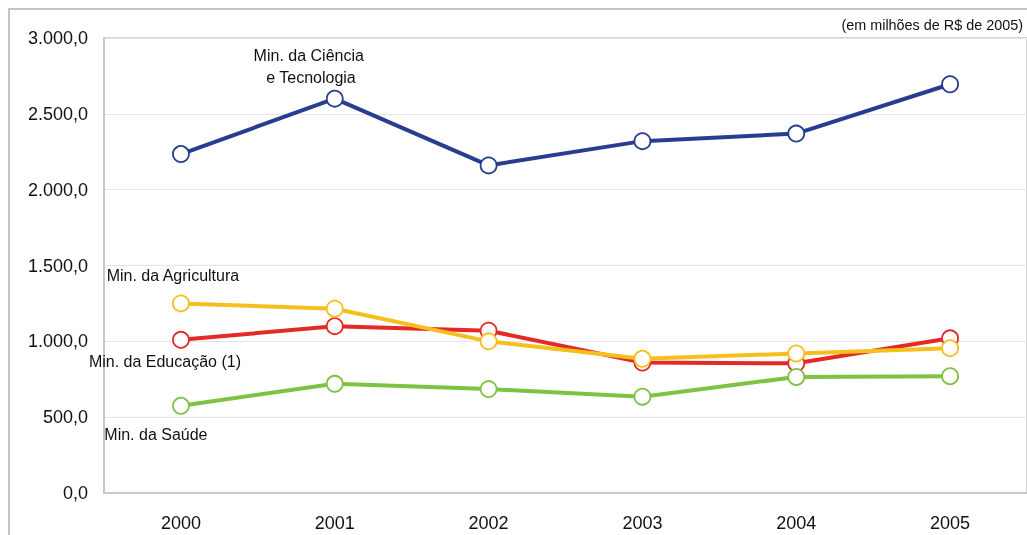 This screenshot has width=1027, height=535. What do you see at coordinates (57, 38) in the screenshot?
I see `y-tick-label: 3.000,0` at bounding box center [57, 38].